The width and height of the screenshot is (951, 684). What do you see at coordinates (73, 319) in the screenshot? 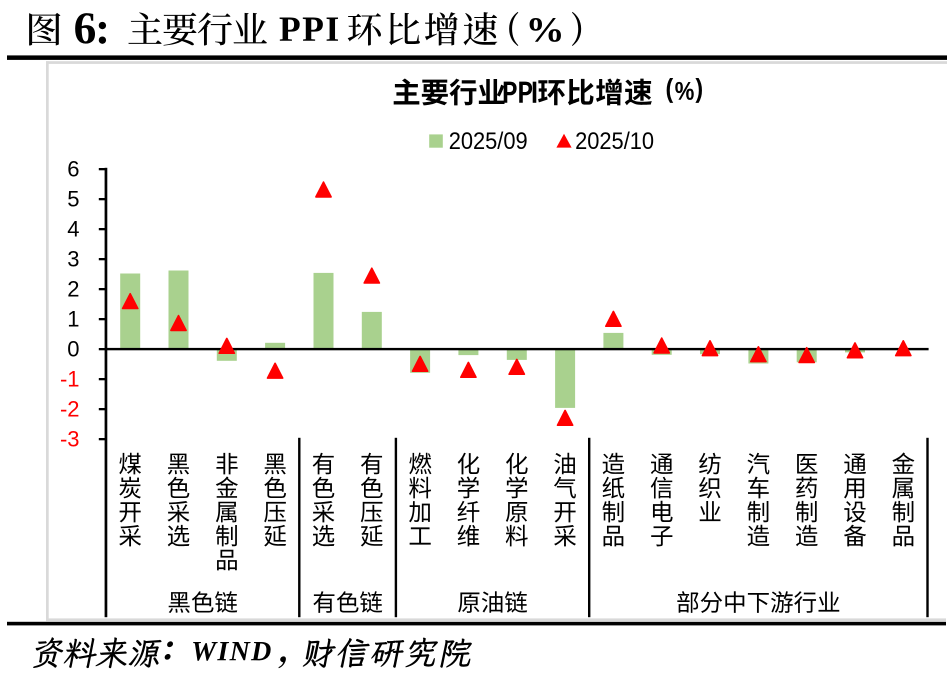
I see `svg-text: 1` at bounding box center [73, 319].